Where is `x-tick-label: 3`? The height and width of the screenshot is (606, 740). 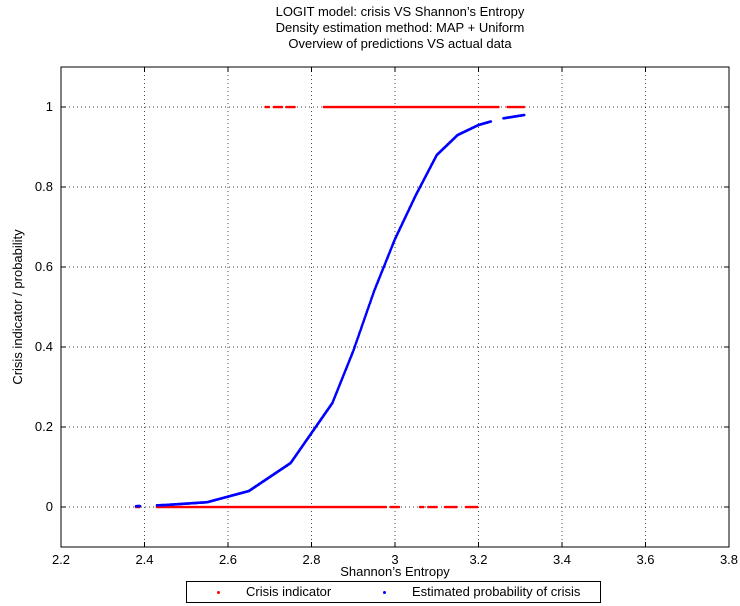
x-tick-label: 3 is located at coordinates (394, 559).